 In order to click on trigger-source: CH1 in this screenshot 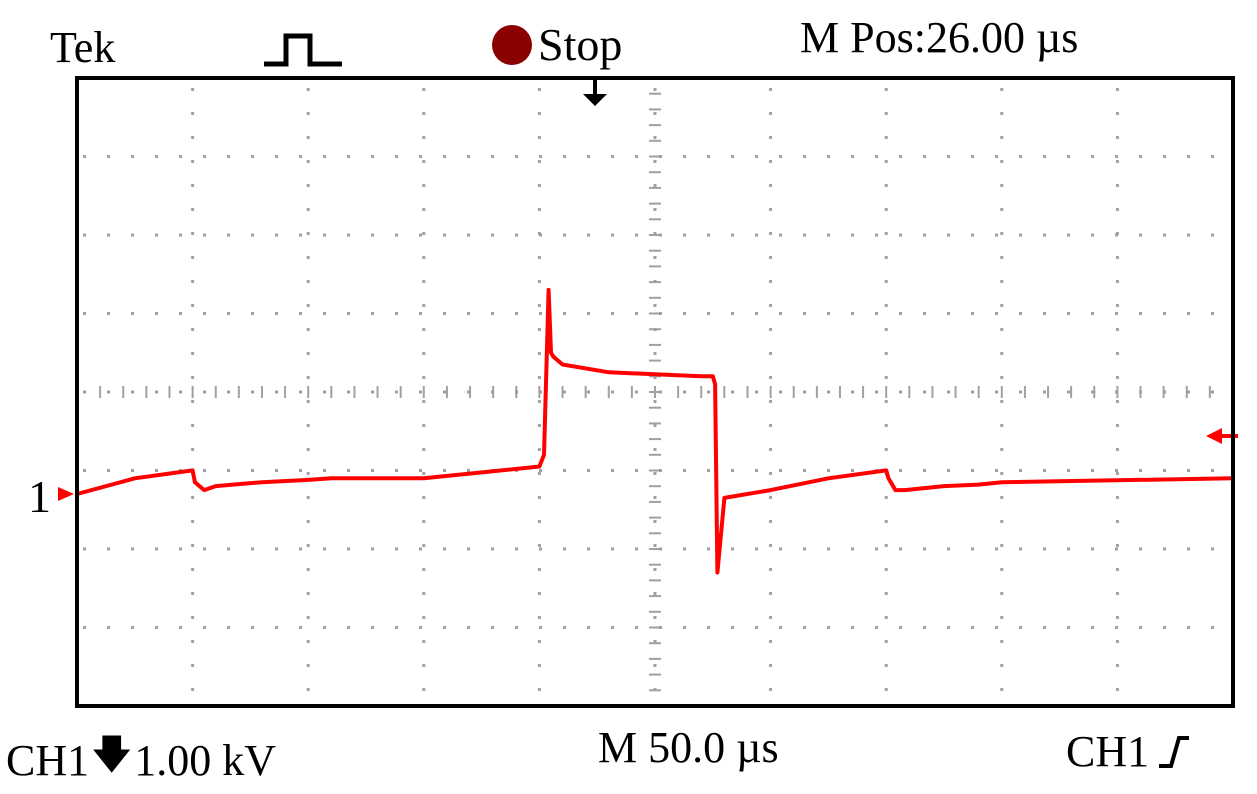, I will do `click(1108, 751)`.